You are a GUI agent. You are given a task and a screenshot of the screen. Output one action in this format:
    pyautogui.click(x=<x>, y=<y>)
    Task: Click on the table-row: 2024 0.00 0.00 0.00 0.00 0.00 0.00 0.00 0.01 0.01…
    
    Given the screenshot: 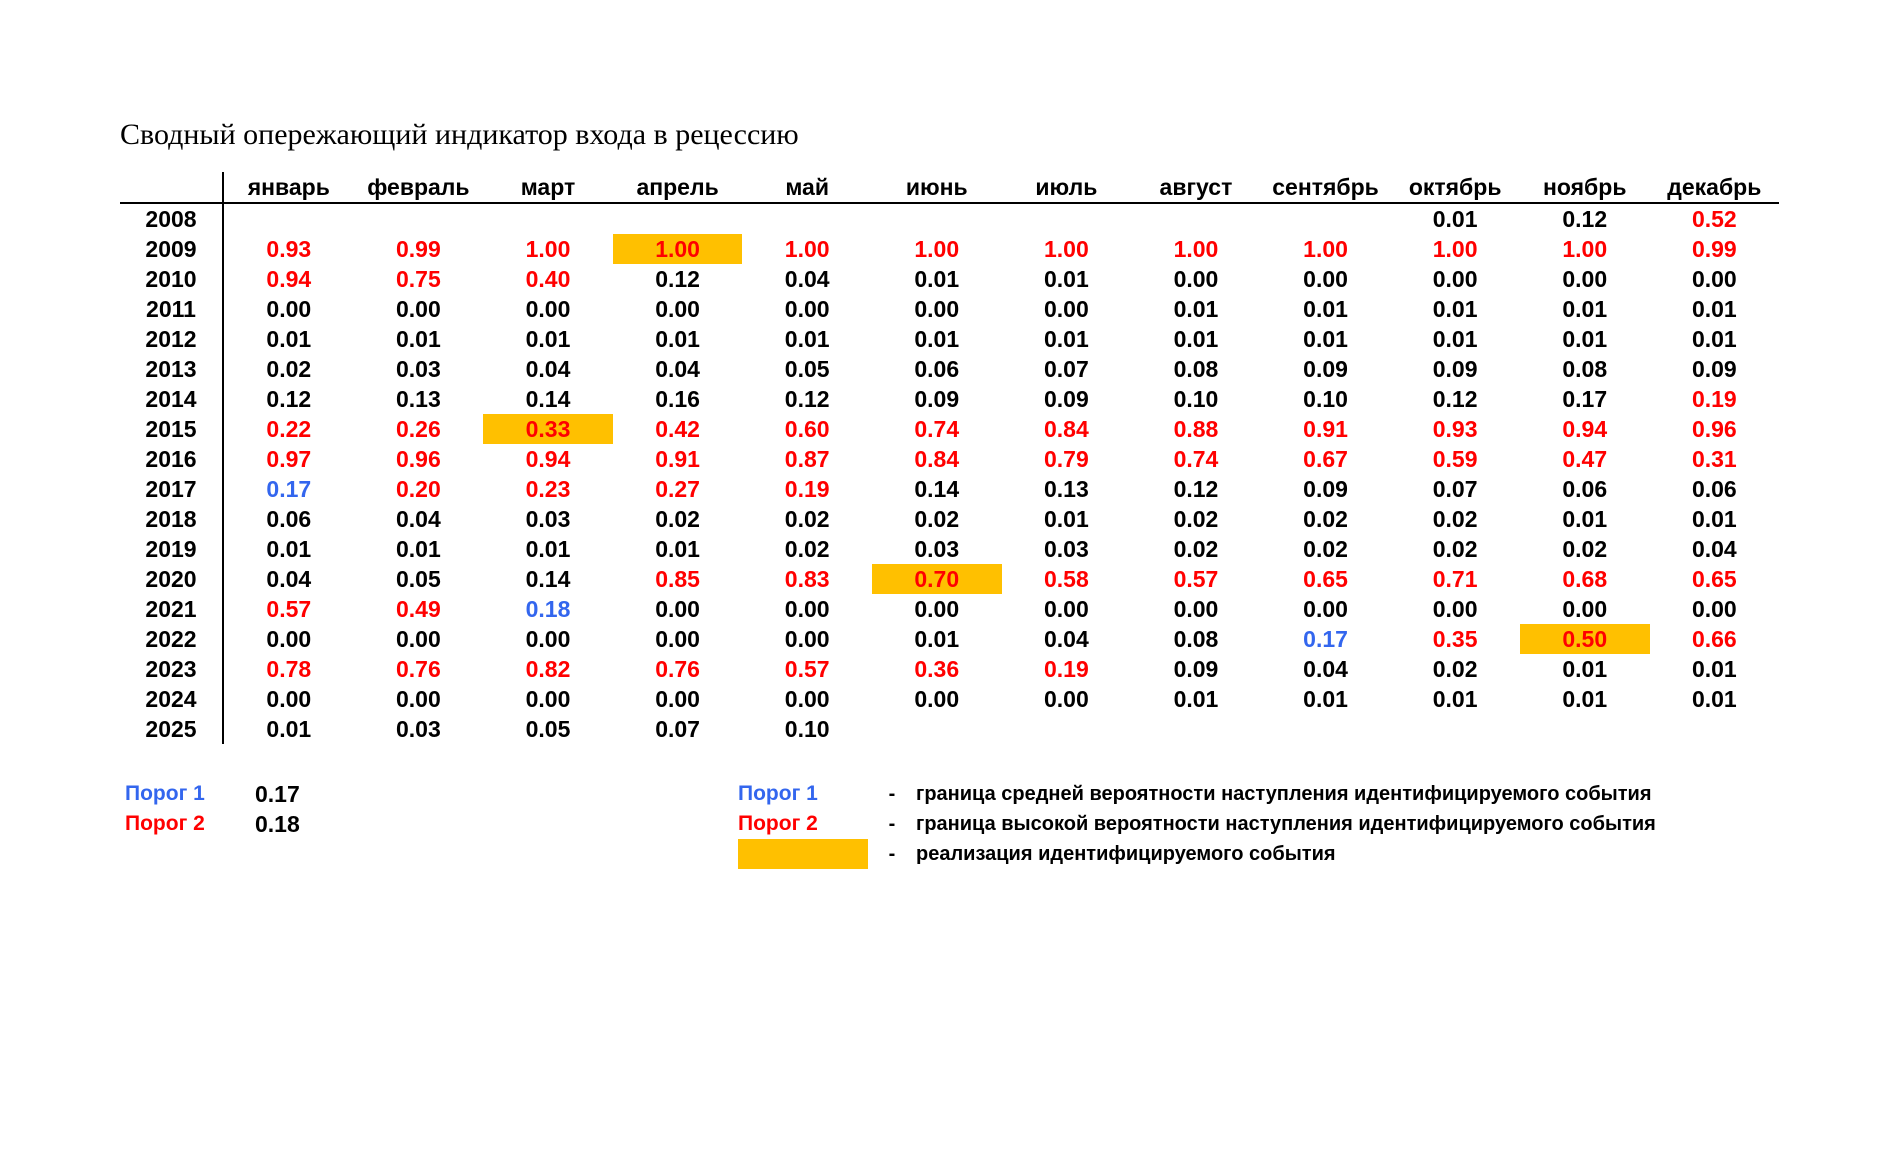 What is the action you would take?
    pyautogui.click(x=949, y=699)
    